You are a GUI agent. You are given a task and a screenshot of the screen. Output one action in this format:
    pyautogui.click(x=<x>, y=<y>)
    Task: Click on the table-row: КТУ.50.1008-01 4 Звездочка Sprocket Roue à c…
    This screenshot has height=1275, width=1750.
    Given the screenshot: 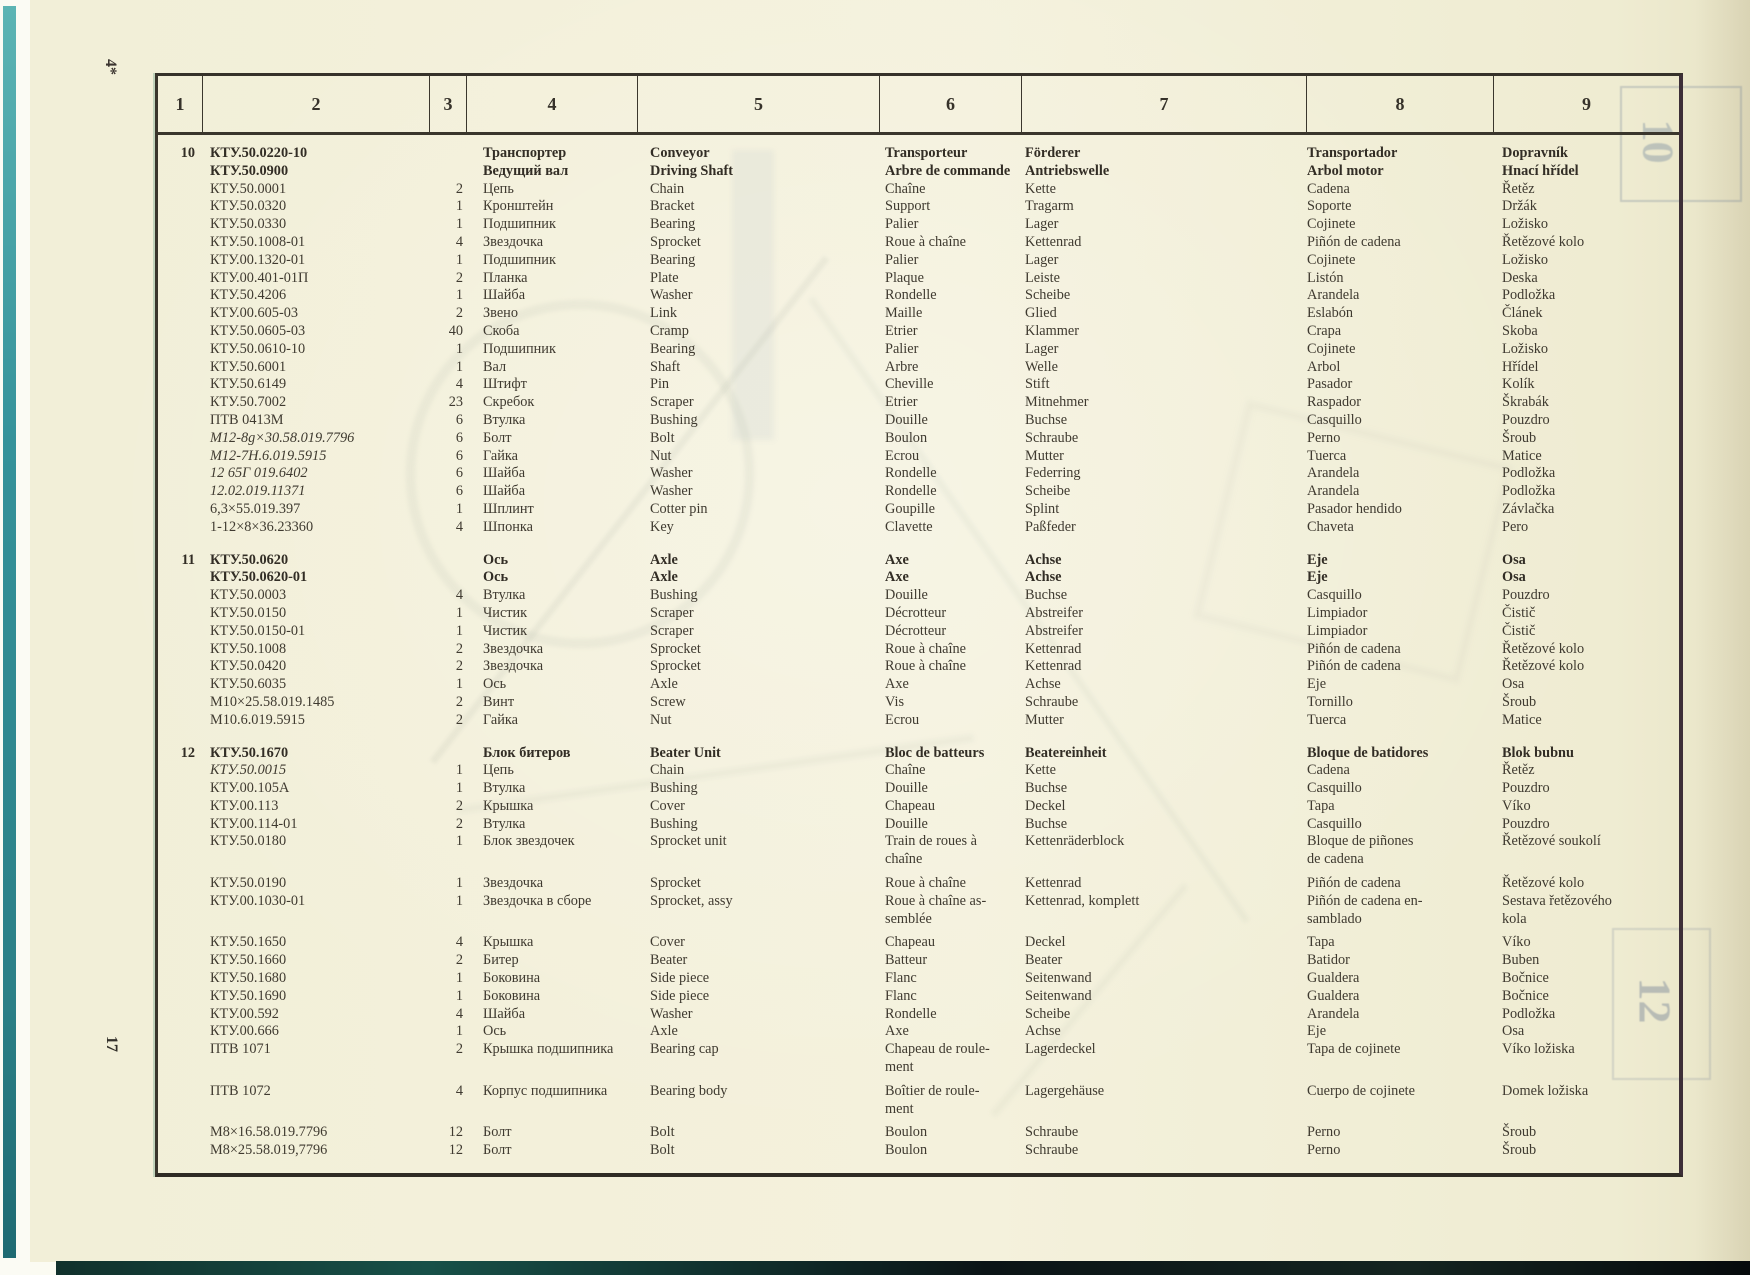 What is the action you would take?
    pyautogui.click(x=918, y=243)
    